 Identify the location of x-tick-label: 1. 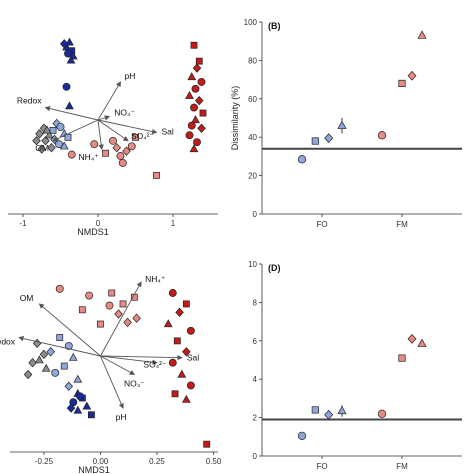
(173, 223).